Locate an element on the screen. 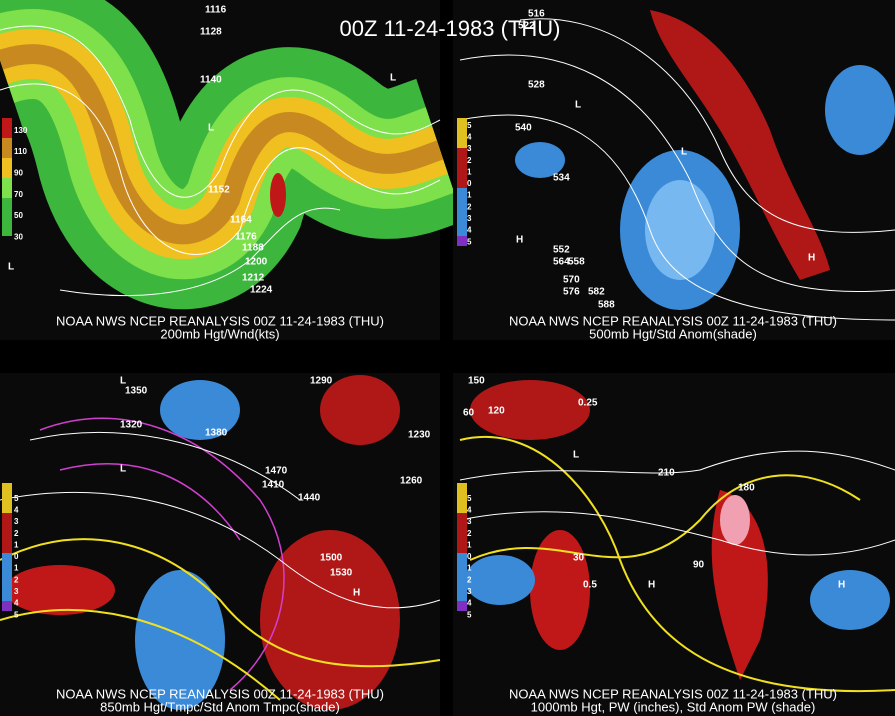 The width and height of the screenshot is (895, 716). contour-label: 1224 is located at coordinates (261, 290).